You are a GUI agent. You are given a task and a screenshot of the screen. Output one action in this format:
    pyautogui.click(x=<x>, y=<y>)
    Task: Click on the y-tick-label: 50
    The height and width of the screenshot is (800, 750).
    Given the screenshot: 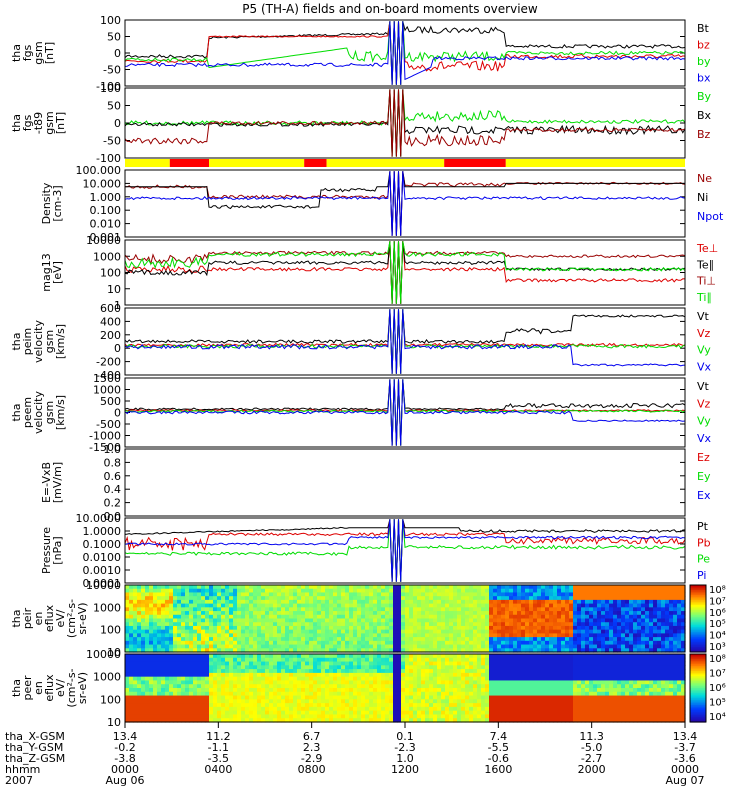 What is the action you would take?
    pyautogui.click(x=114, y=106)
    